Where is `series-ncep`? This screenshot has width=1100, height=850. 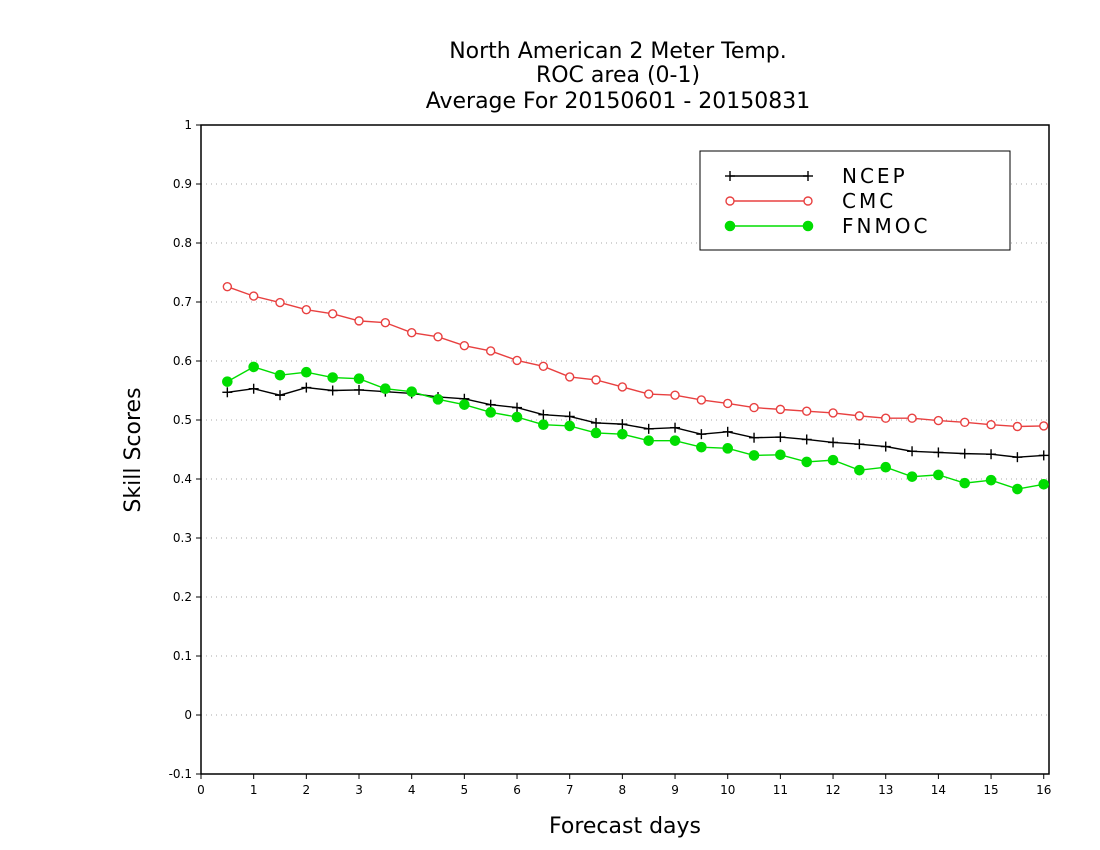
series-ncep is located at coordinates (635, 422).